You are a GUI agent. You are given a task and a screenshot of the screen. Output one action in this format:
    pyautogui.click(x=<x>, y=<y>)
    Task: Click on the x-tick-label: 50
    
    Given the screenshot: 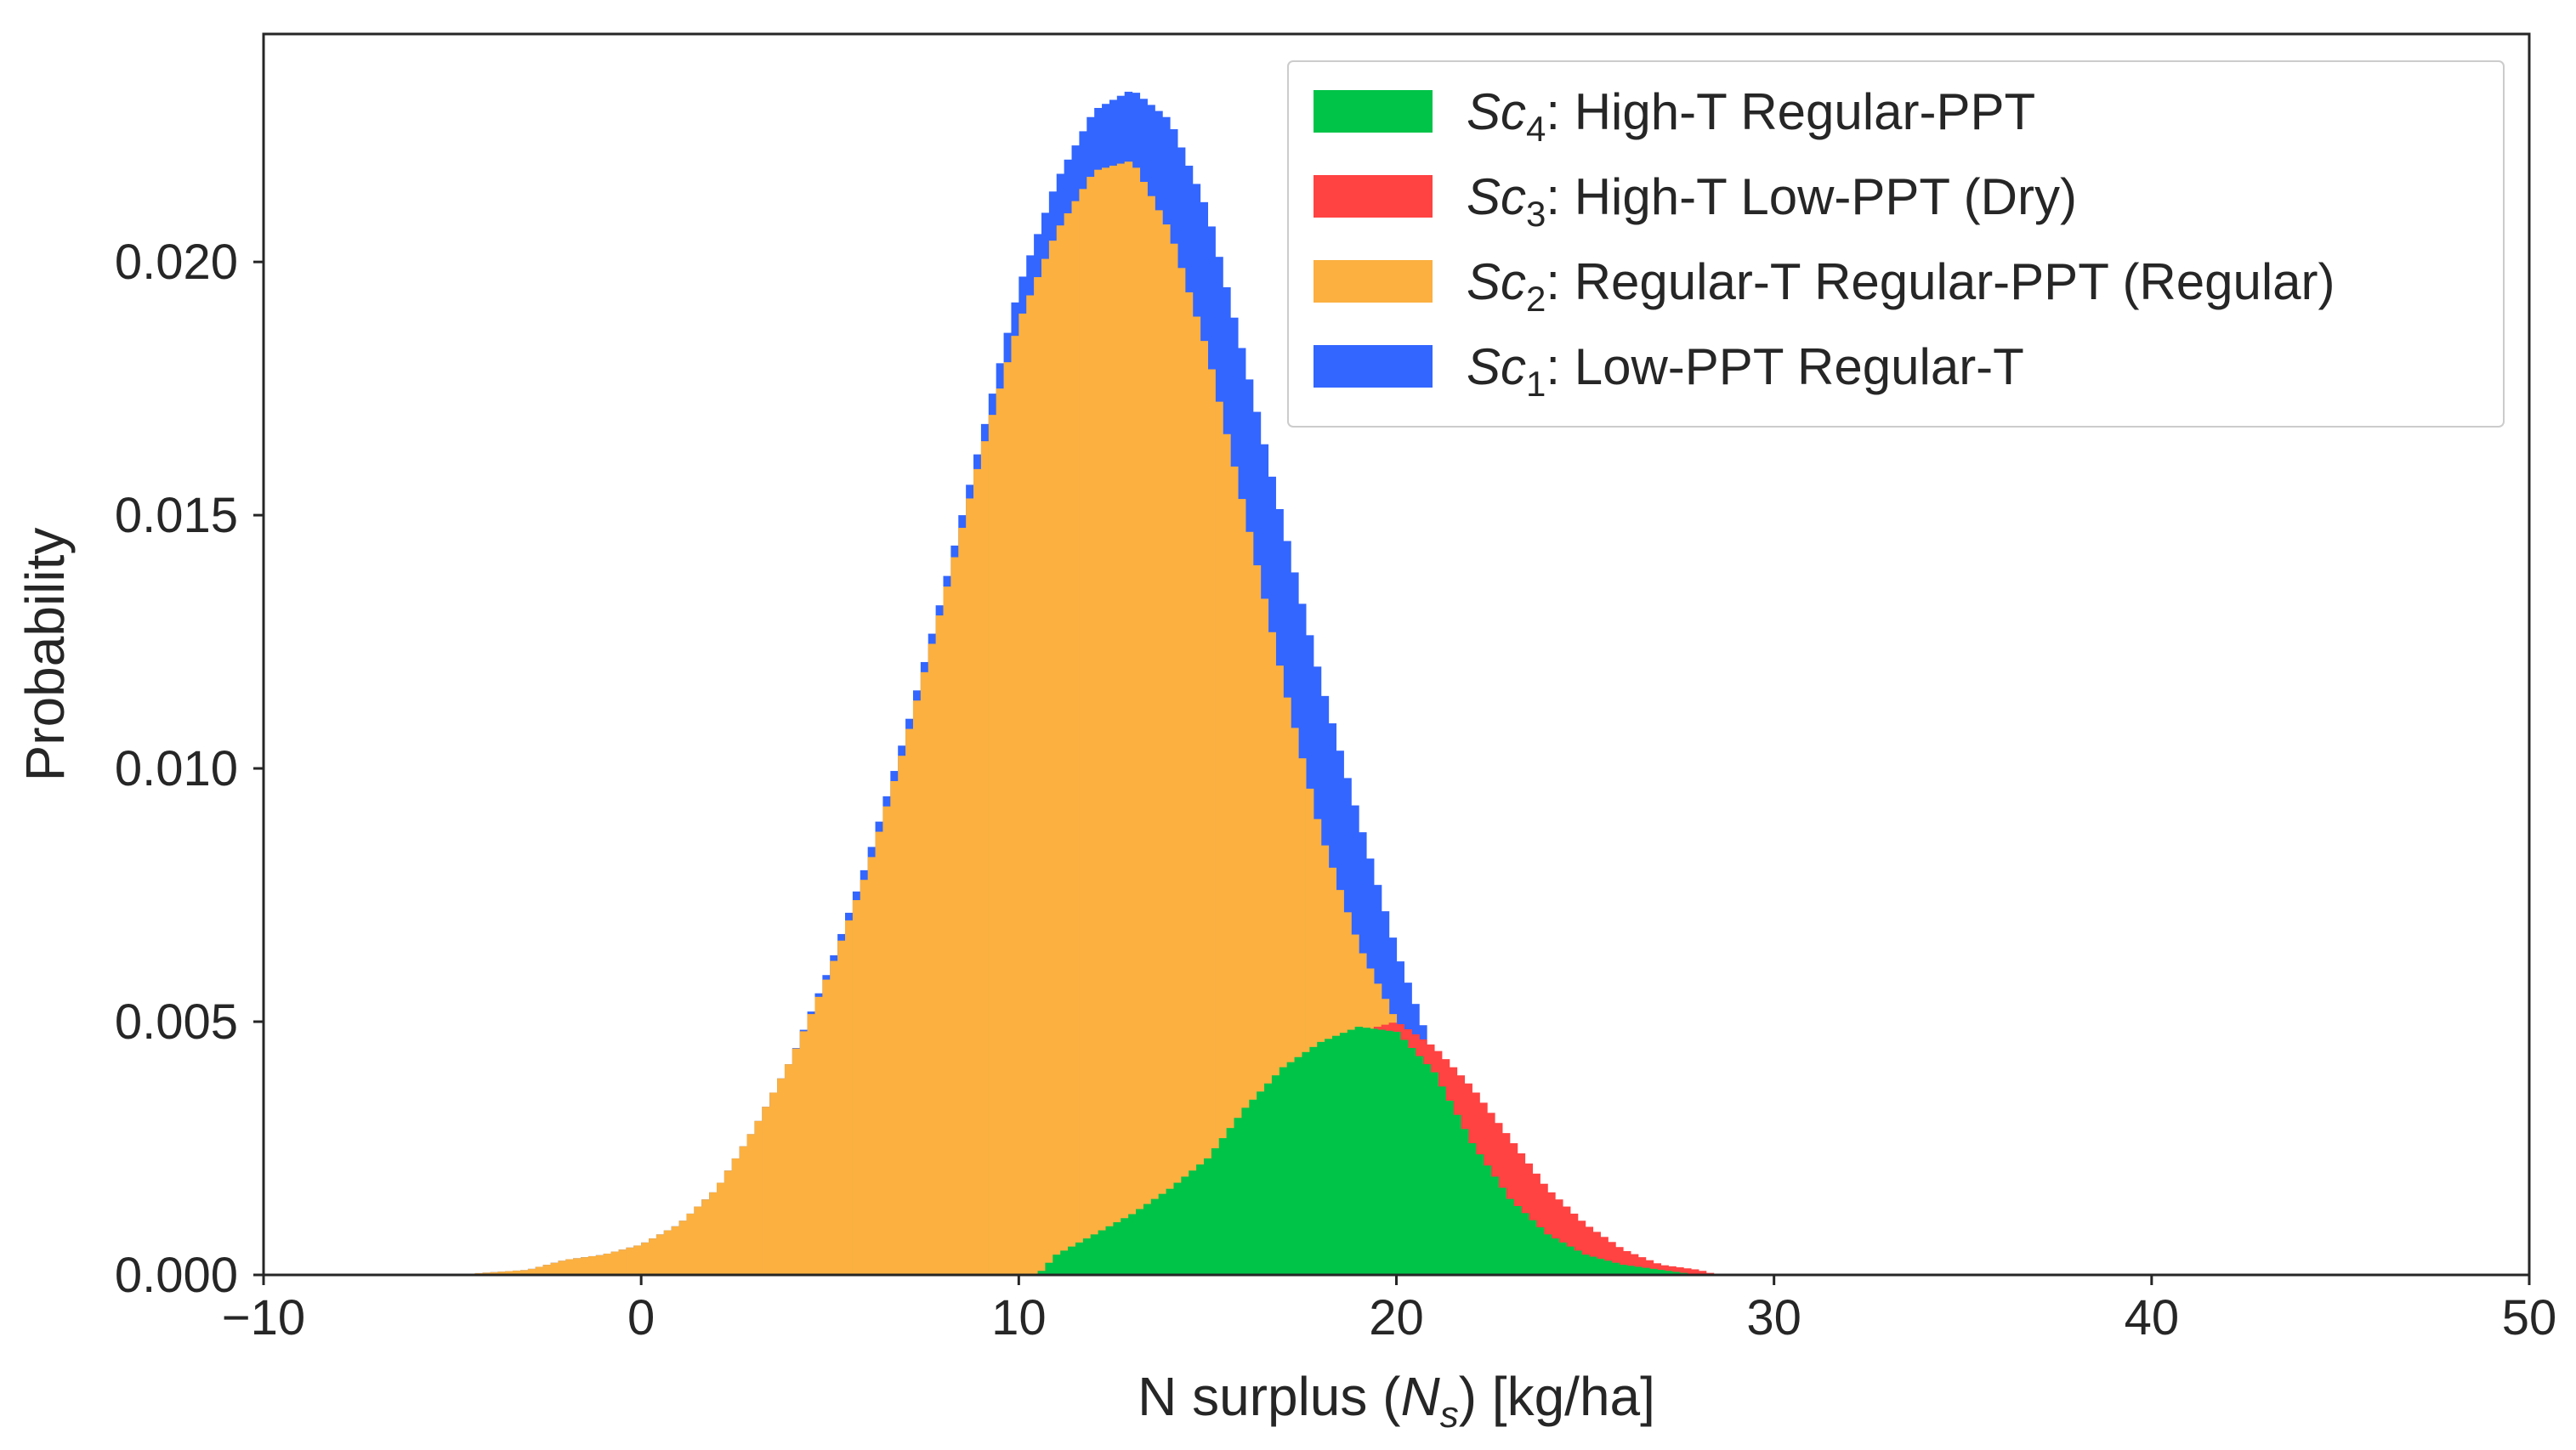 What is the action you would take?
    pyautogui.click(x=2529, y=1317)
    